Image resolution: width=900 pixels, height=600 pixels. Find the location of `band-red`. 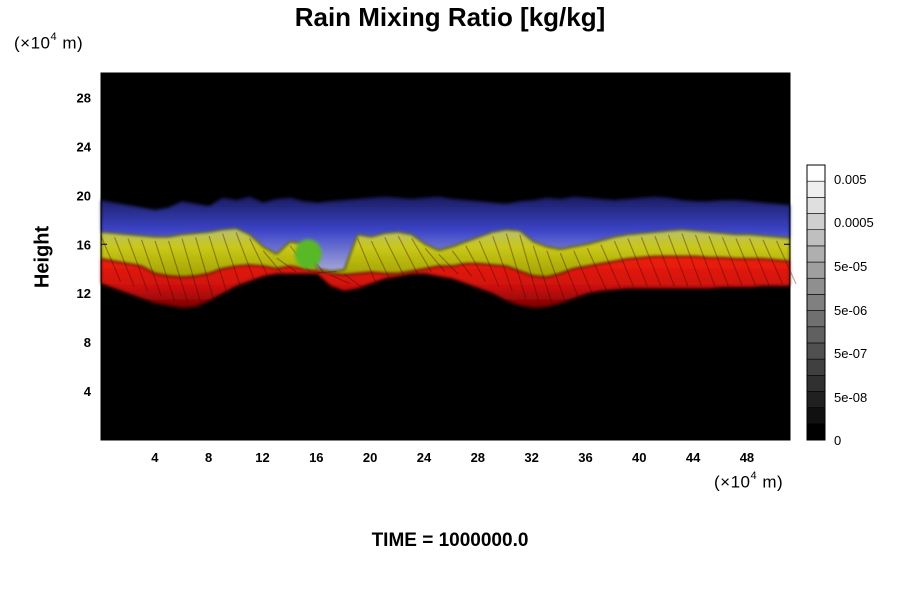

band-red is located at coordinates (445, 282).